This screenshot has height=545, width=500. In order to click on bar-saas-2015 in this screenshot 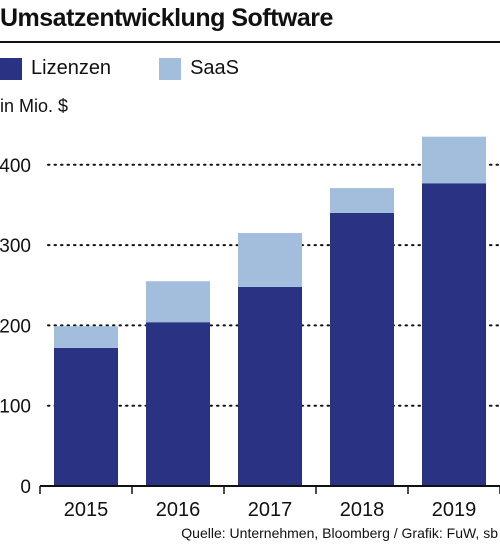, I will do `click(86, 337)`.